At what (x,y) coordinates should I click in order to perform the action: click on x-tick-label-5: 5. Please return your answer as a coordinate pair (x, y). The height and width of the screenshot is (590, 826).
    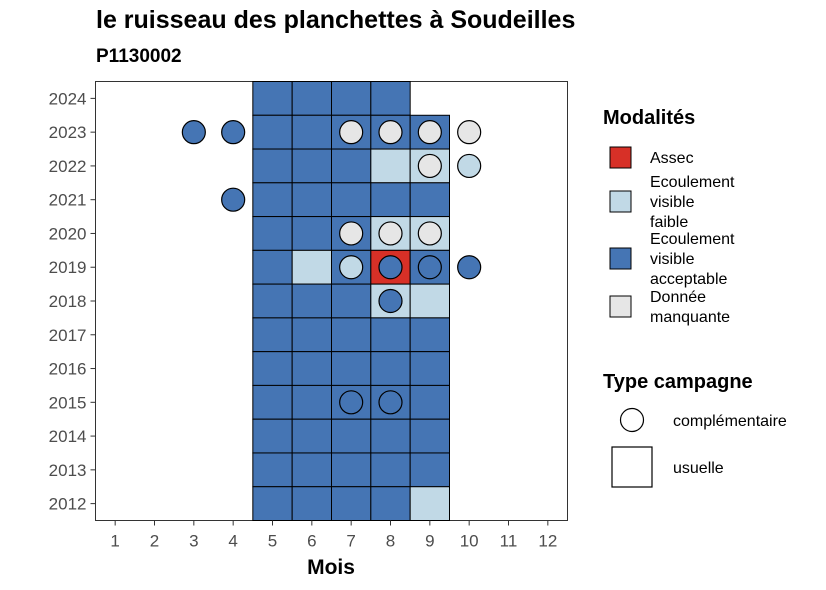
    Looking at the image, I should click on (272, 541).